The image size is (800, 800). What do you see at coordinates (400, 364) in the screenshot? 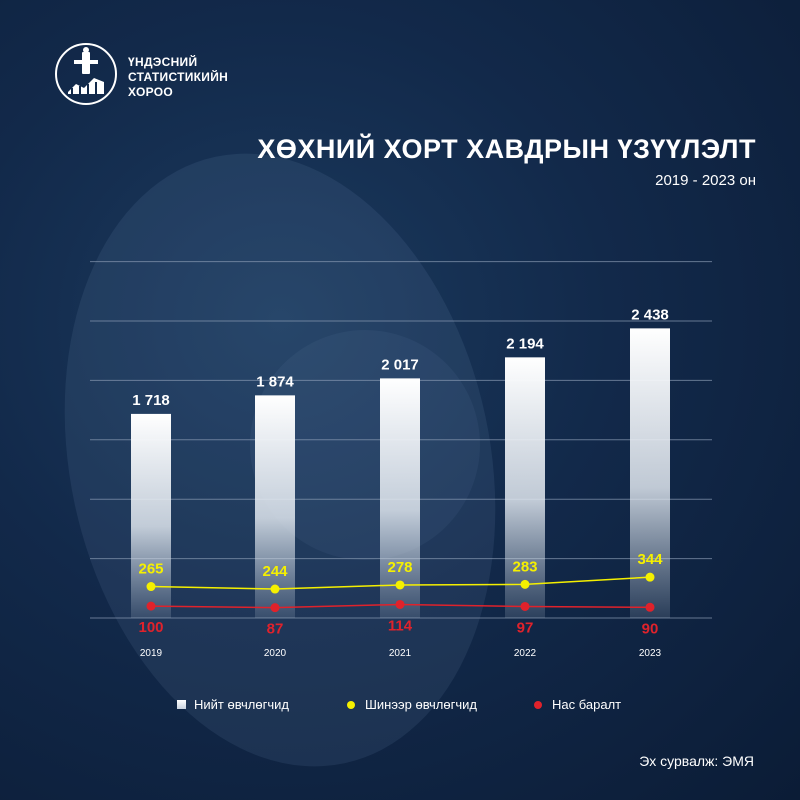
I see `data-label-total-2021: 2 017` at bounding box center [400, 364].